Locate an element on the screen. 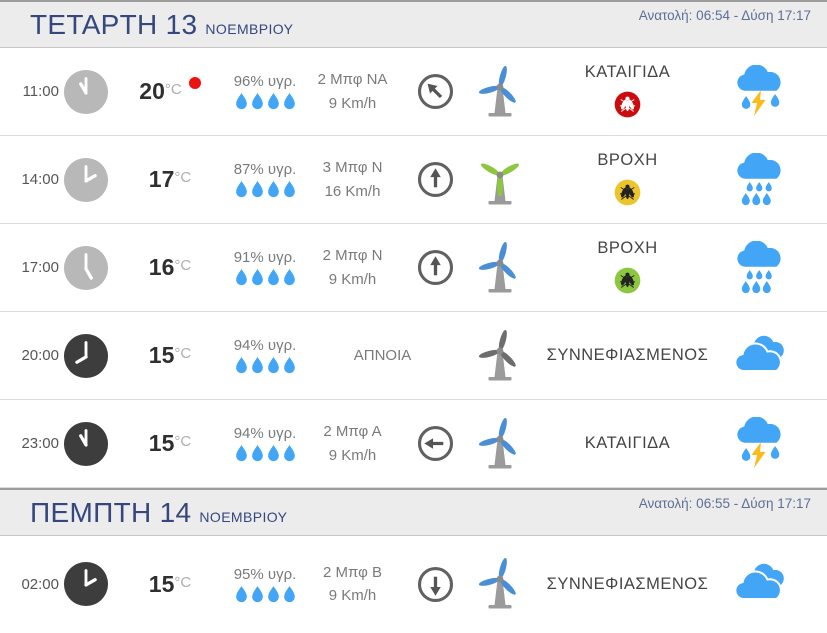 This screenshot has width=827, height=633. record-dot-icon is located at coordinates (194, 83).